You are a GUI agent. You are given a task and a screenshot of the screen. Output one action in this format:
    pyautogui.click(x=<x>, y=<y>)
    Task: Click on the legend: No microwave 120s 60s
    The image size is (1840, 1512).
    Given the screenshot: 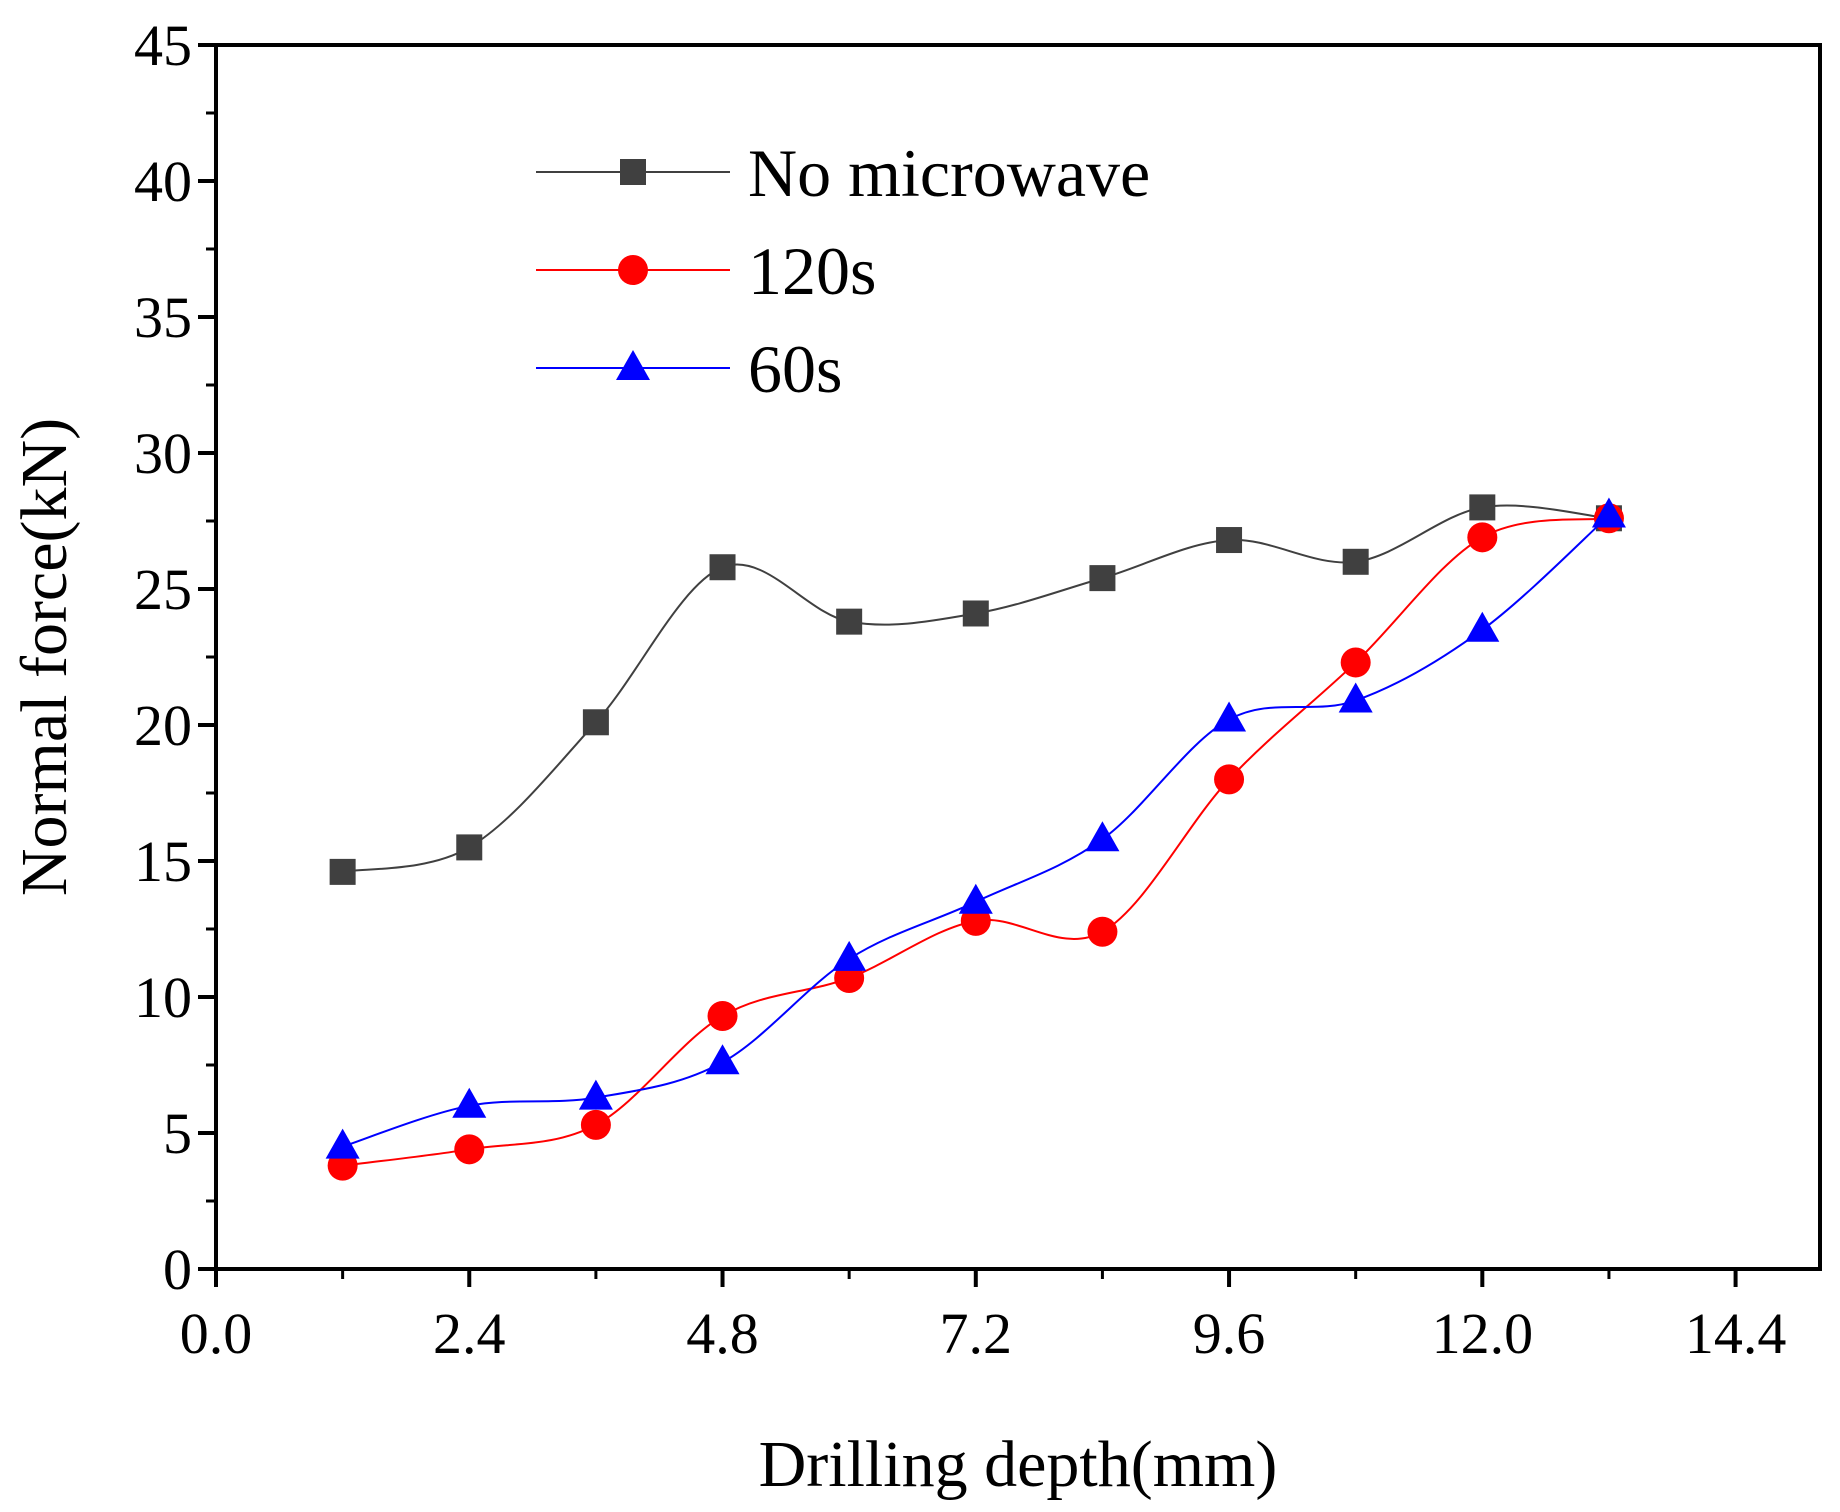 What is the action you would take?
    pyautogui.click(x=843, y=271)
    